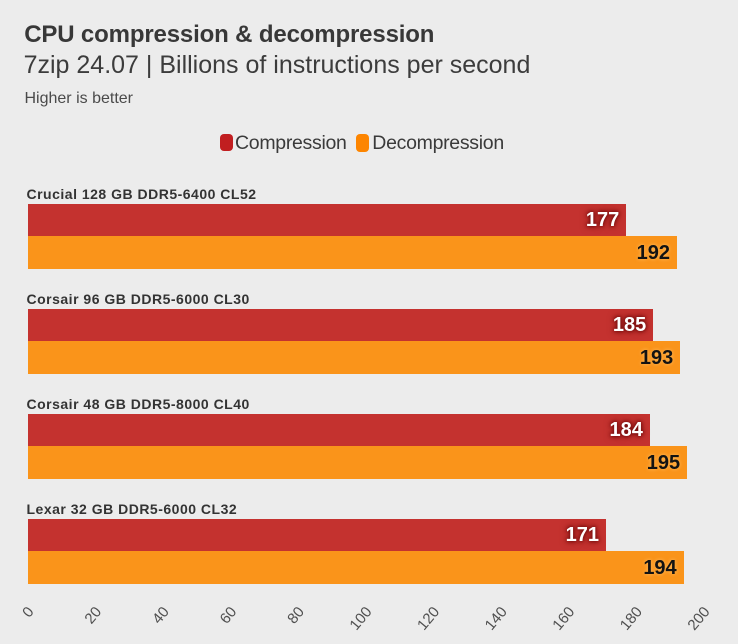 Image resolution: width=738 pixels, height=644 pixels. Describe the element at coordinates (360, 619) in the screenshot. I see `svg-text: 100` at that location.